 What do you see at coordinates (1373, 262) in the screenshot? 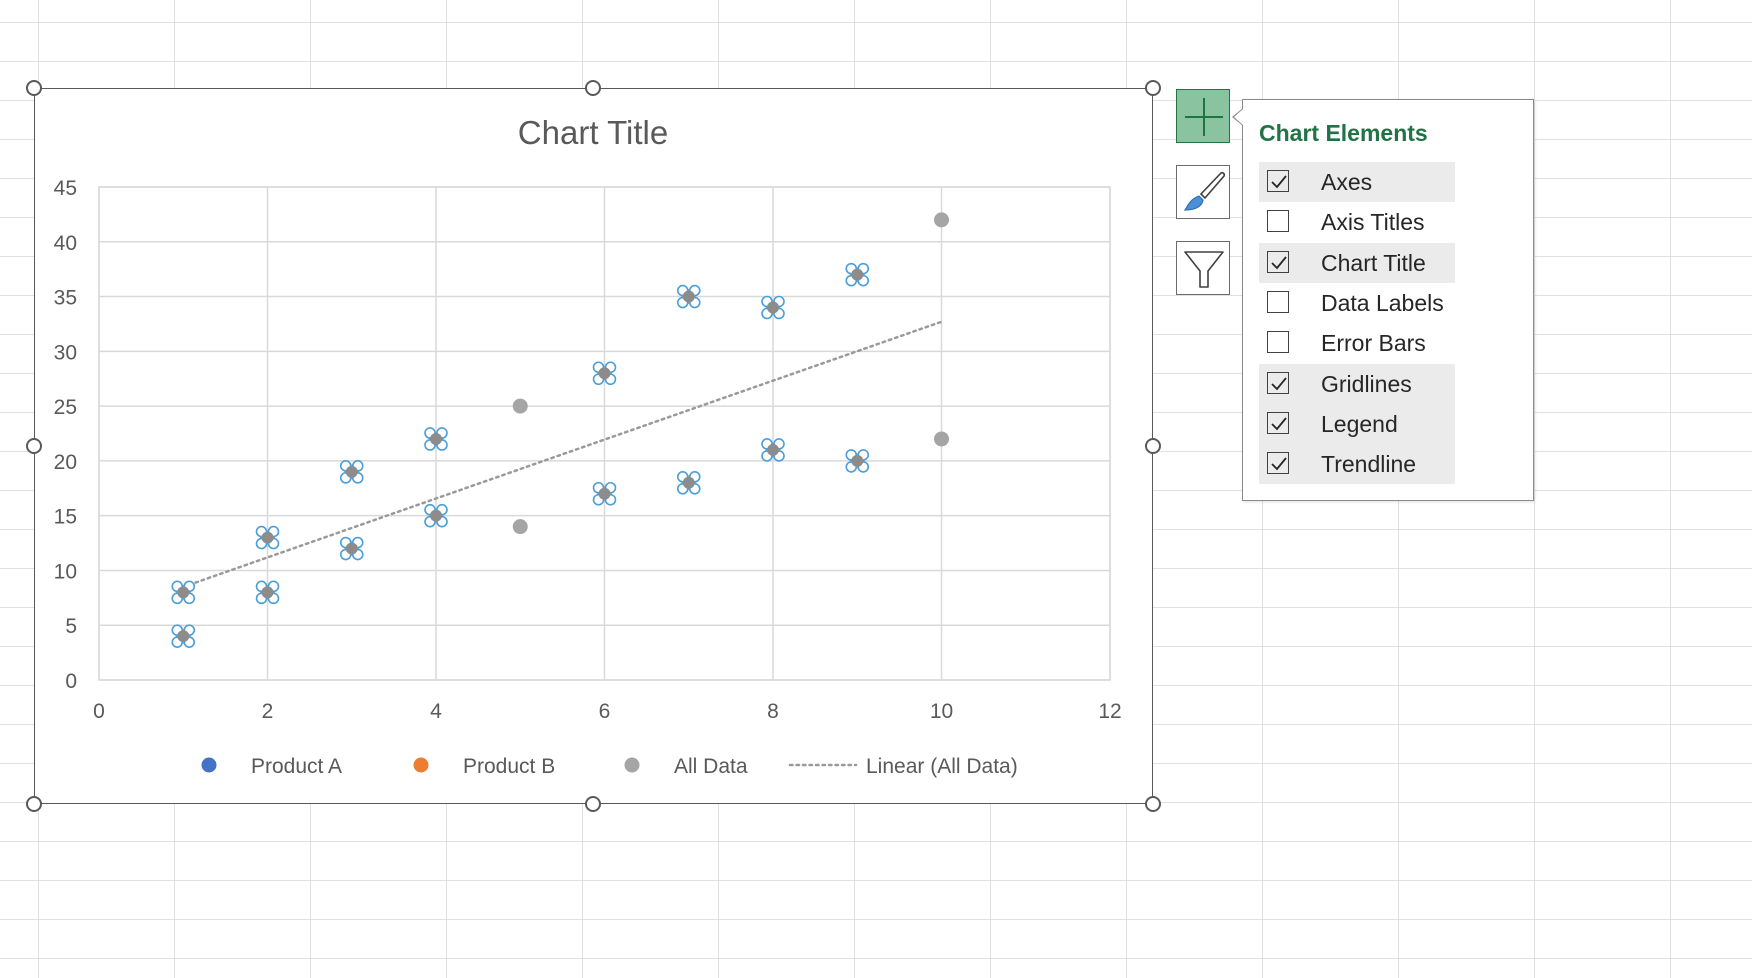
I see `panel-item-label: Chart Title` at bounding box center [1373, 262].